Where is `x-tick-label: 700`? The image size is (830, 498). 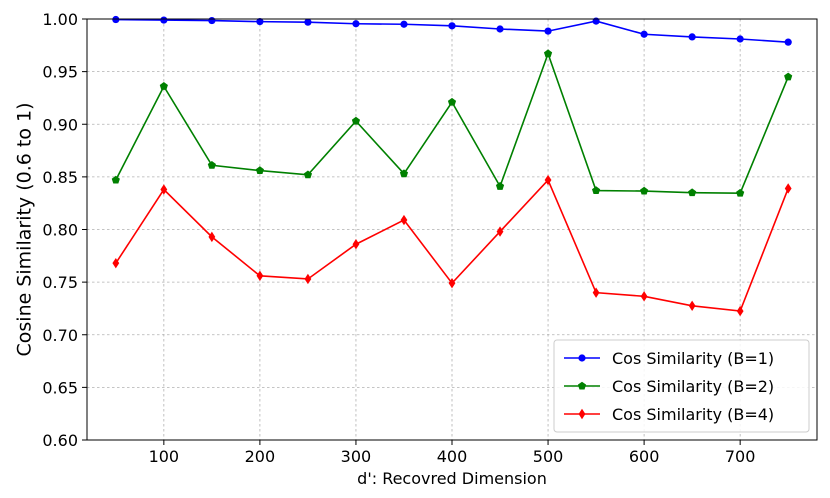
x-tick-label: 700 is located at coordinates (740, 456).